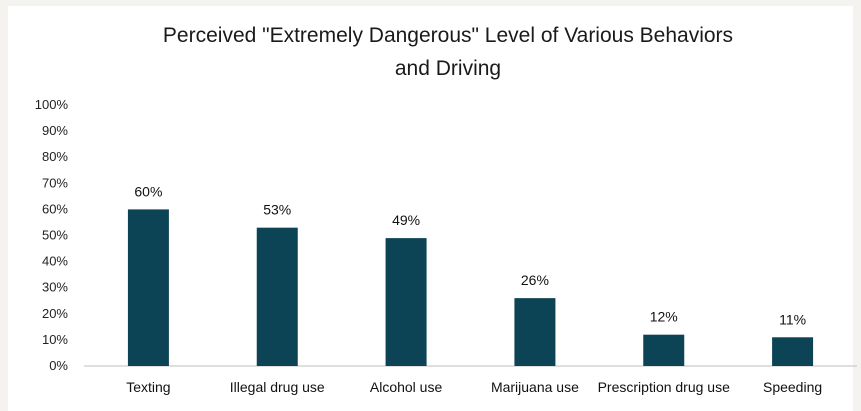 This screenshot has width=861, height=411. What do you see at coordinates (406, 387) in the screenshot?
I see `category-label: Alcohol use` at bounding box center [406, 387].